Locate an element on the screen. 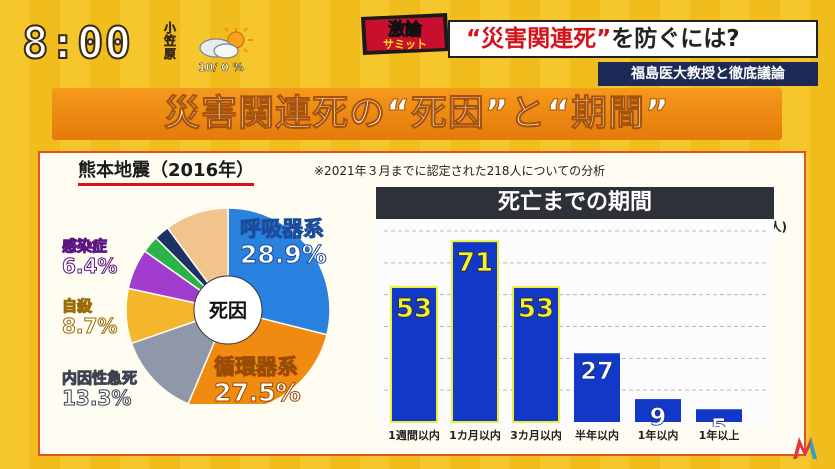  weather-place: 小笠原 is located at coordinates (170, 41).